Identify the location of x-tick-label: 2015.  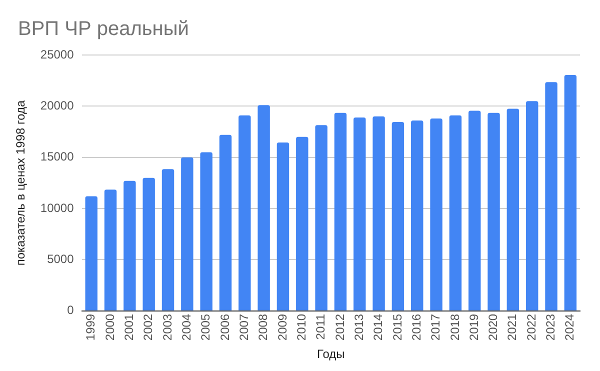
(397, 327).